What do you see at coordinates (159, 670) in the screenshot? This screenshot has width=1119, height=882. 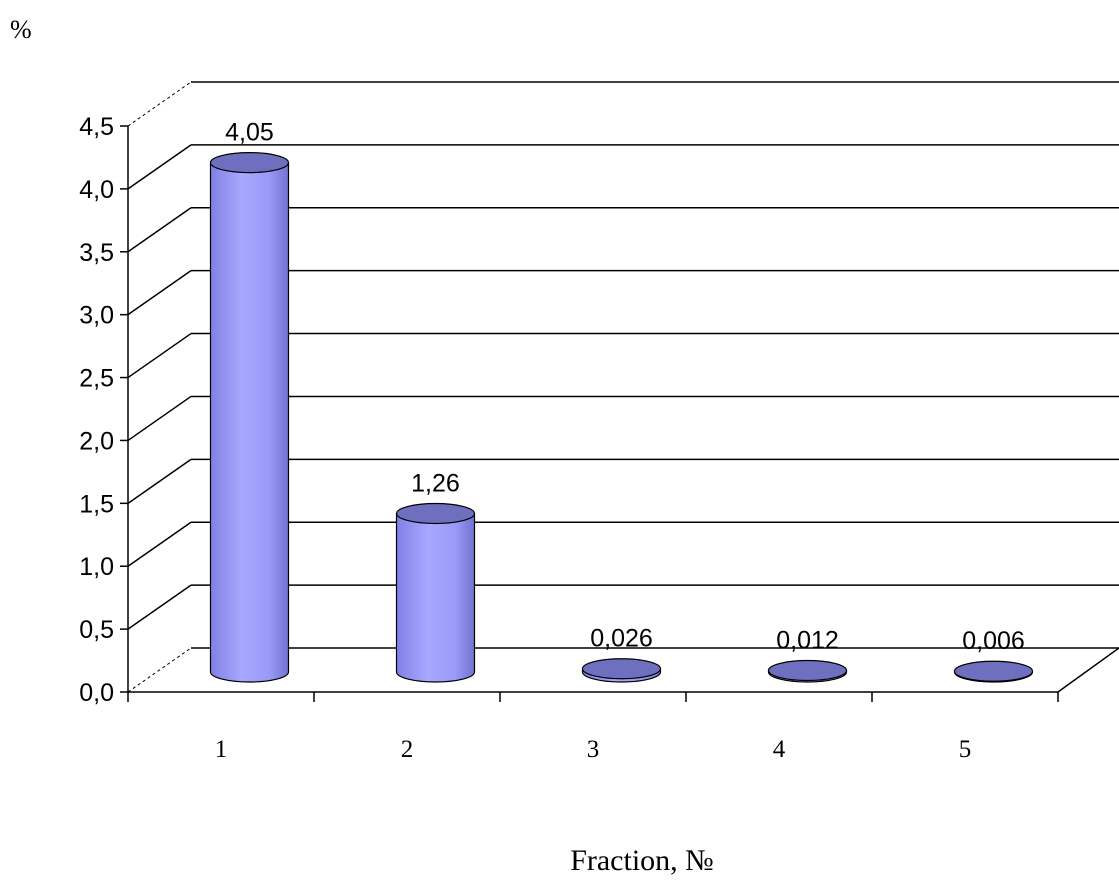 I see `floor-diagonal` at bounding box center [159, 670].